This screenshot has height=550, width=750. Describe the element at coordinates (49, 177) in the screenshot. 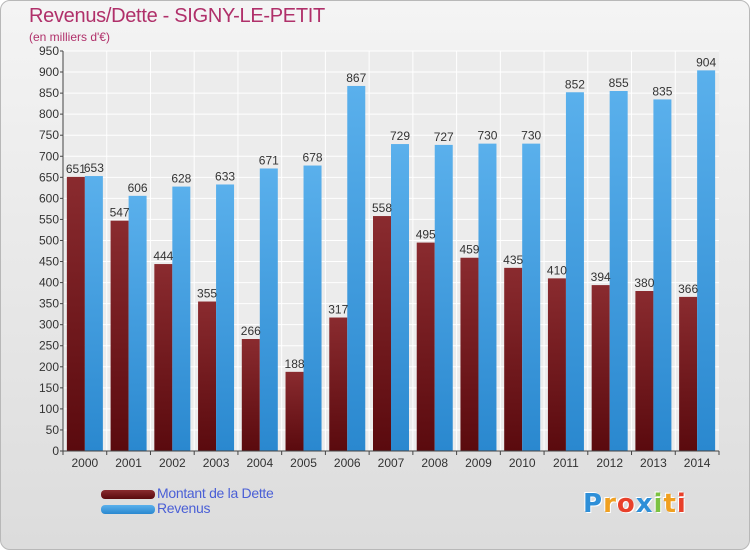

I see `y-tick-label: 650` at that location.